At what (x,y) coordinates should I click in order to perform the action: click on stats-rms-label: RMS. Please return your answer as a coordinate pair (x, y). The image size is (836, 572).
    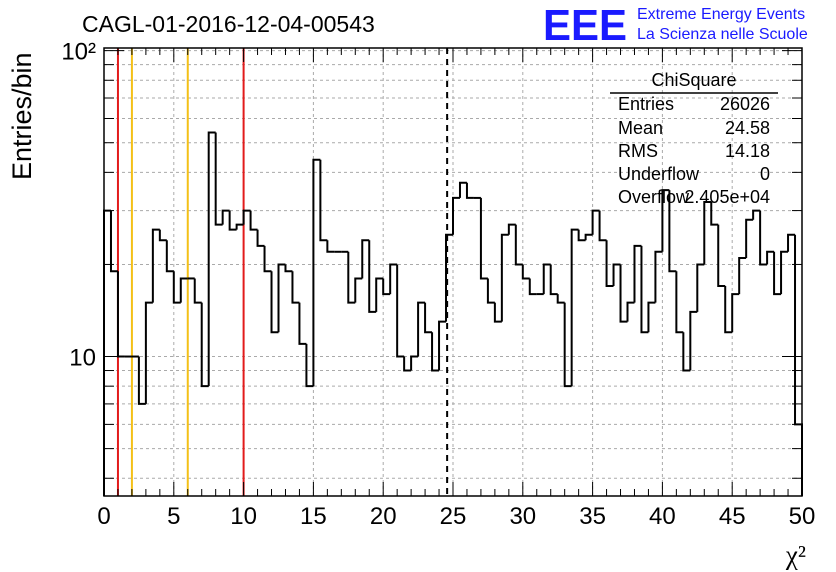
    Looking at the image, I should click on (638, 151).